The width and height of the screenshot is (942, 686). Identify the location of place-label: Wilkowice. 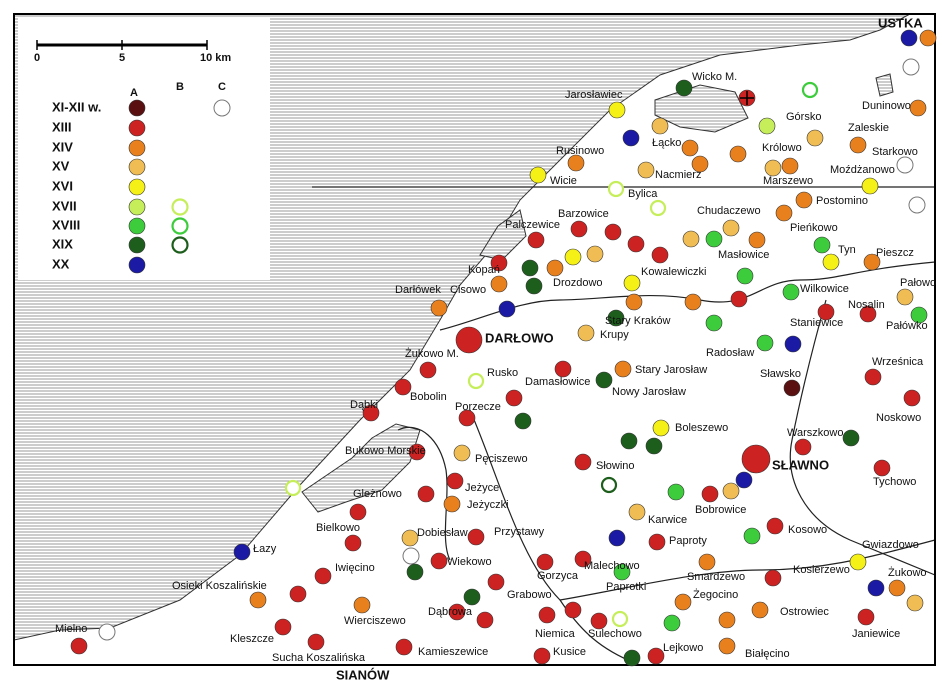
(824, 289).